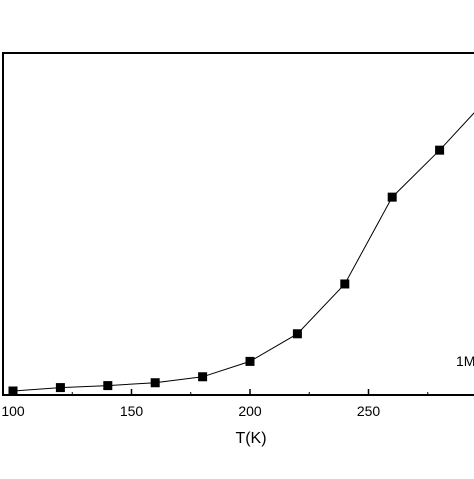  I want to click on x-tick-label: 100, so click(13, 411).